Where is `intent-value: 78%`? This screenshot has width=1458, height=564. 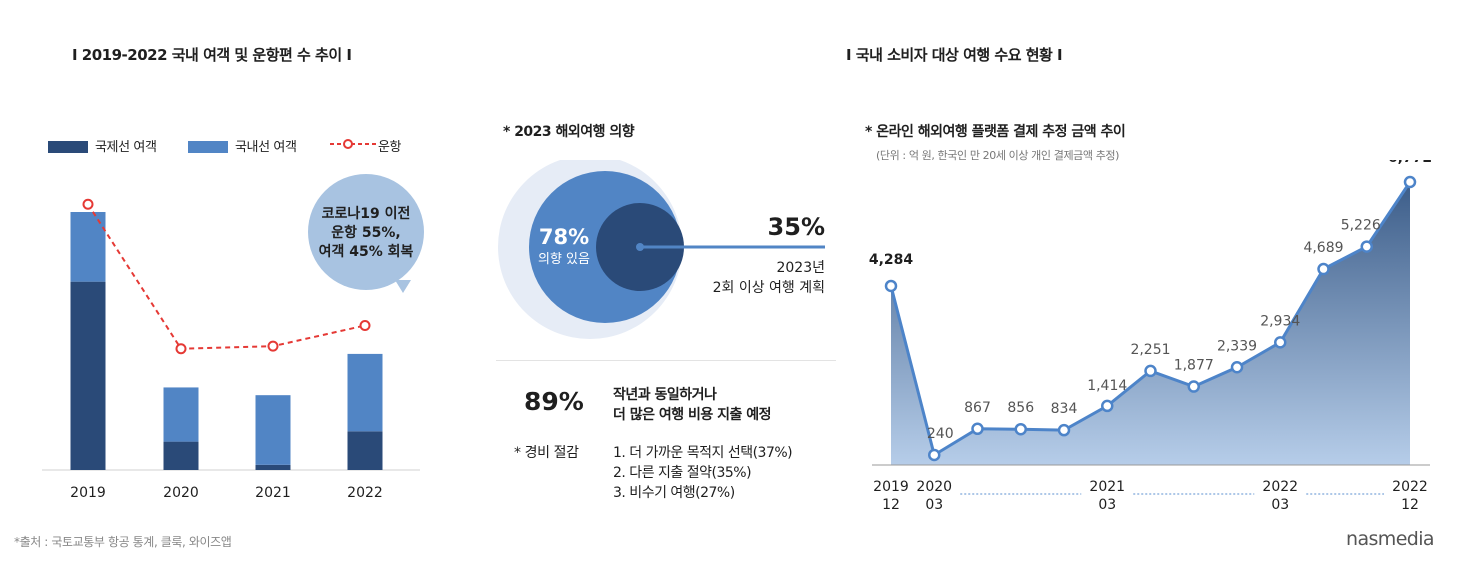 intent-value: 78% is located at coordinates (564, 237).